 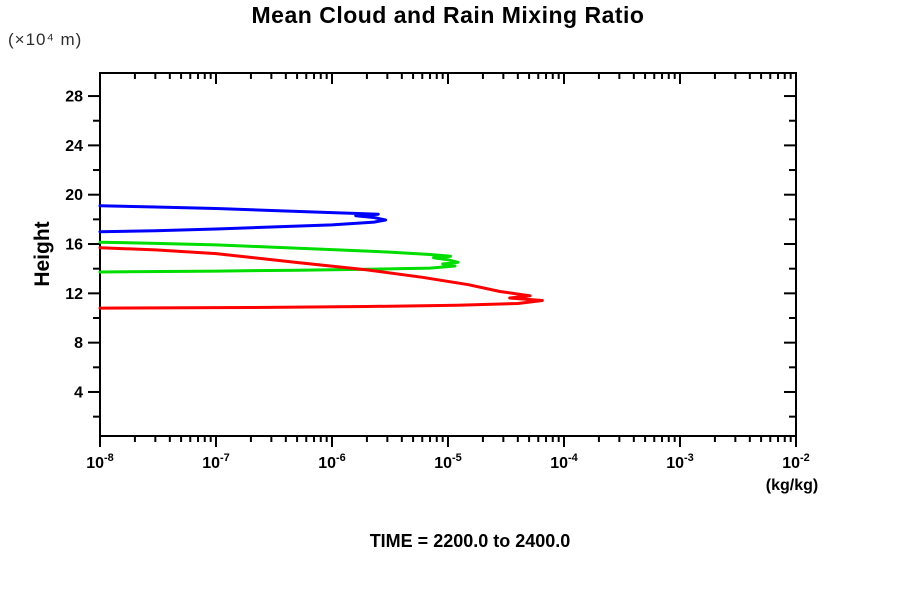 I want to click on x-axis-tick-label: 10⁻⁸, so click(x=100, y=462).